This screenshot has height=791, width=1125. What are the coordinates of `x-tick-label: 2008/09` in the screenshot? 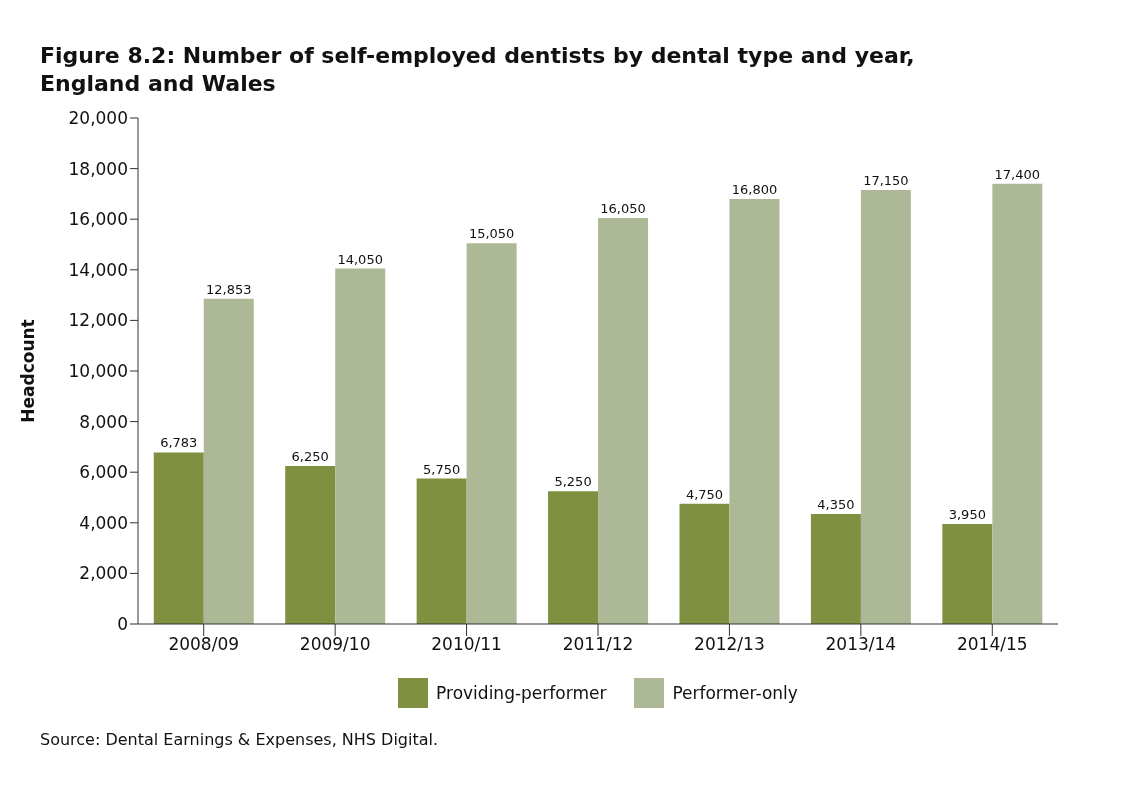 It's located at (204, 644).